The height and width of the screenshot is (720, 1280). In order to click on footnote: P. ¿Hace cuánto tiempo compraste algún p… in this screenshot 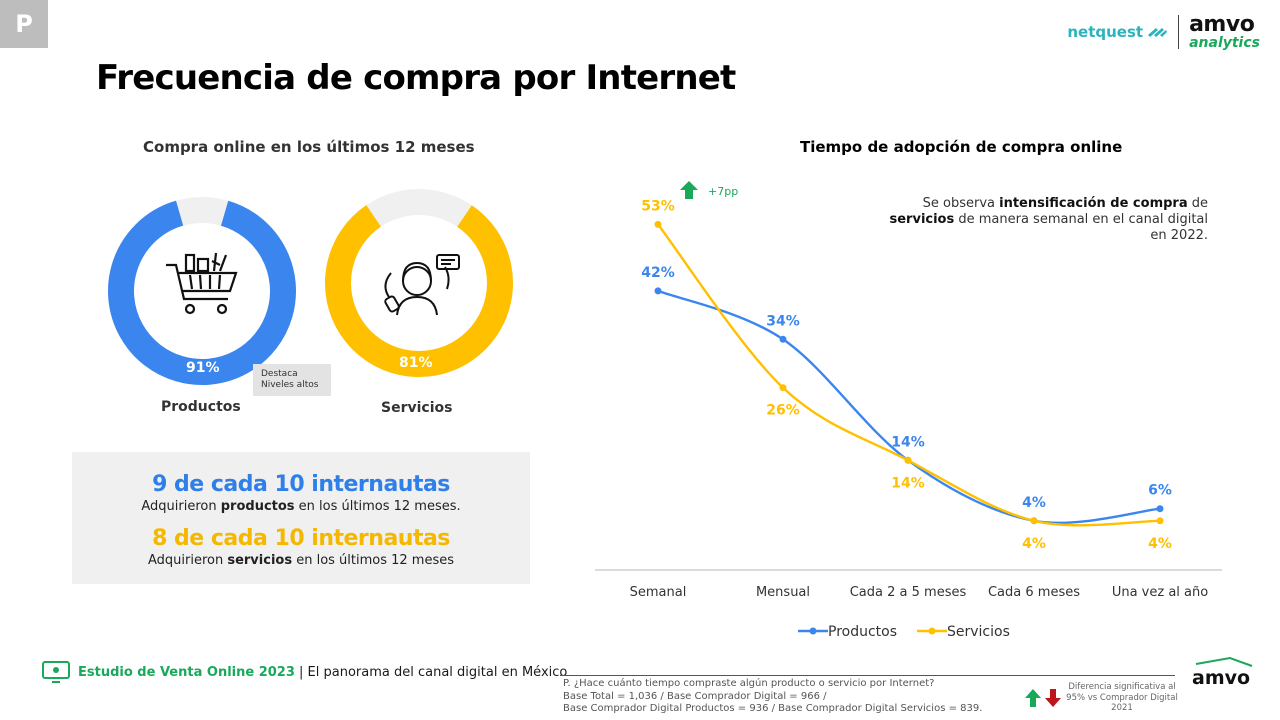, I will do `click(773, 696)`.